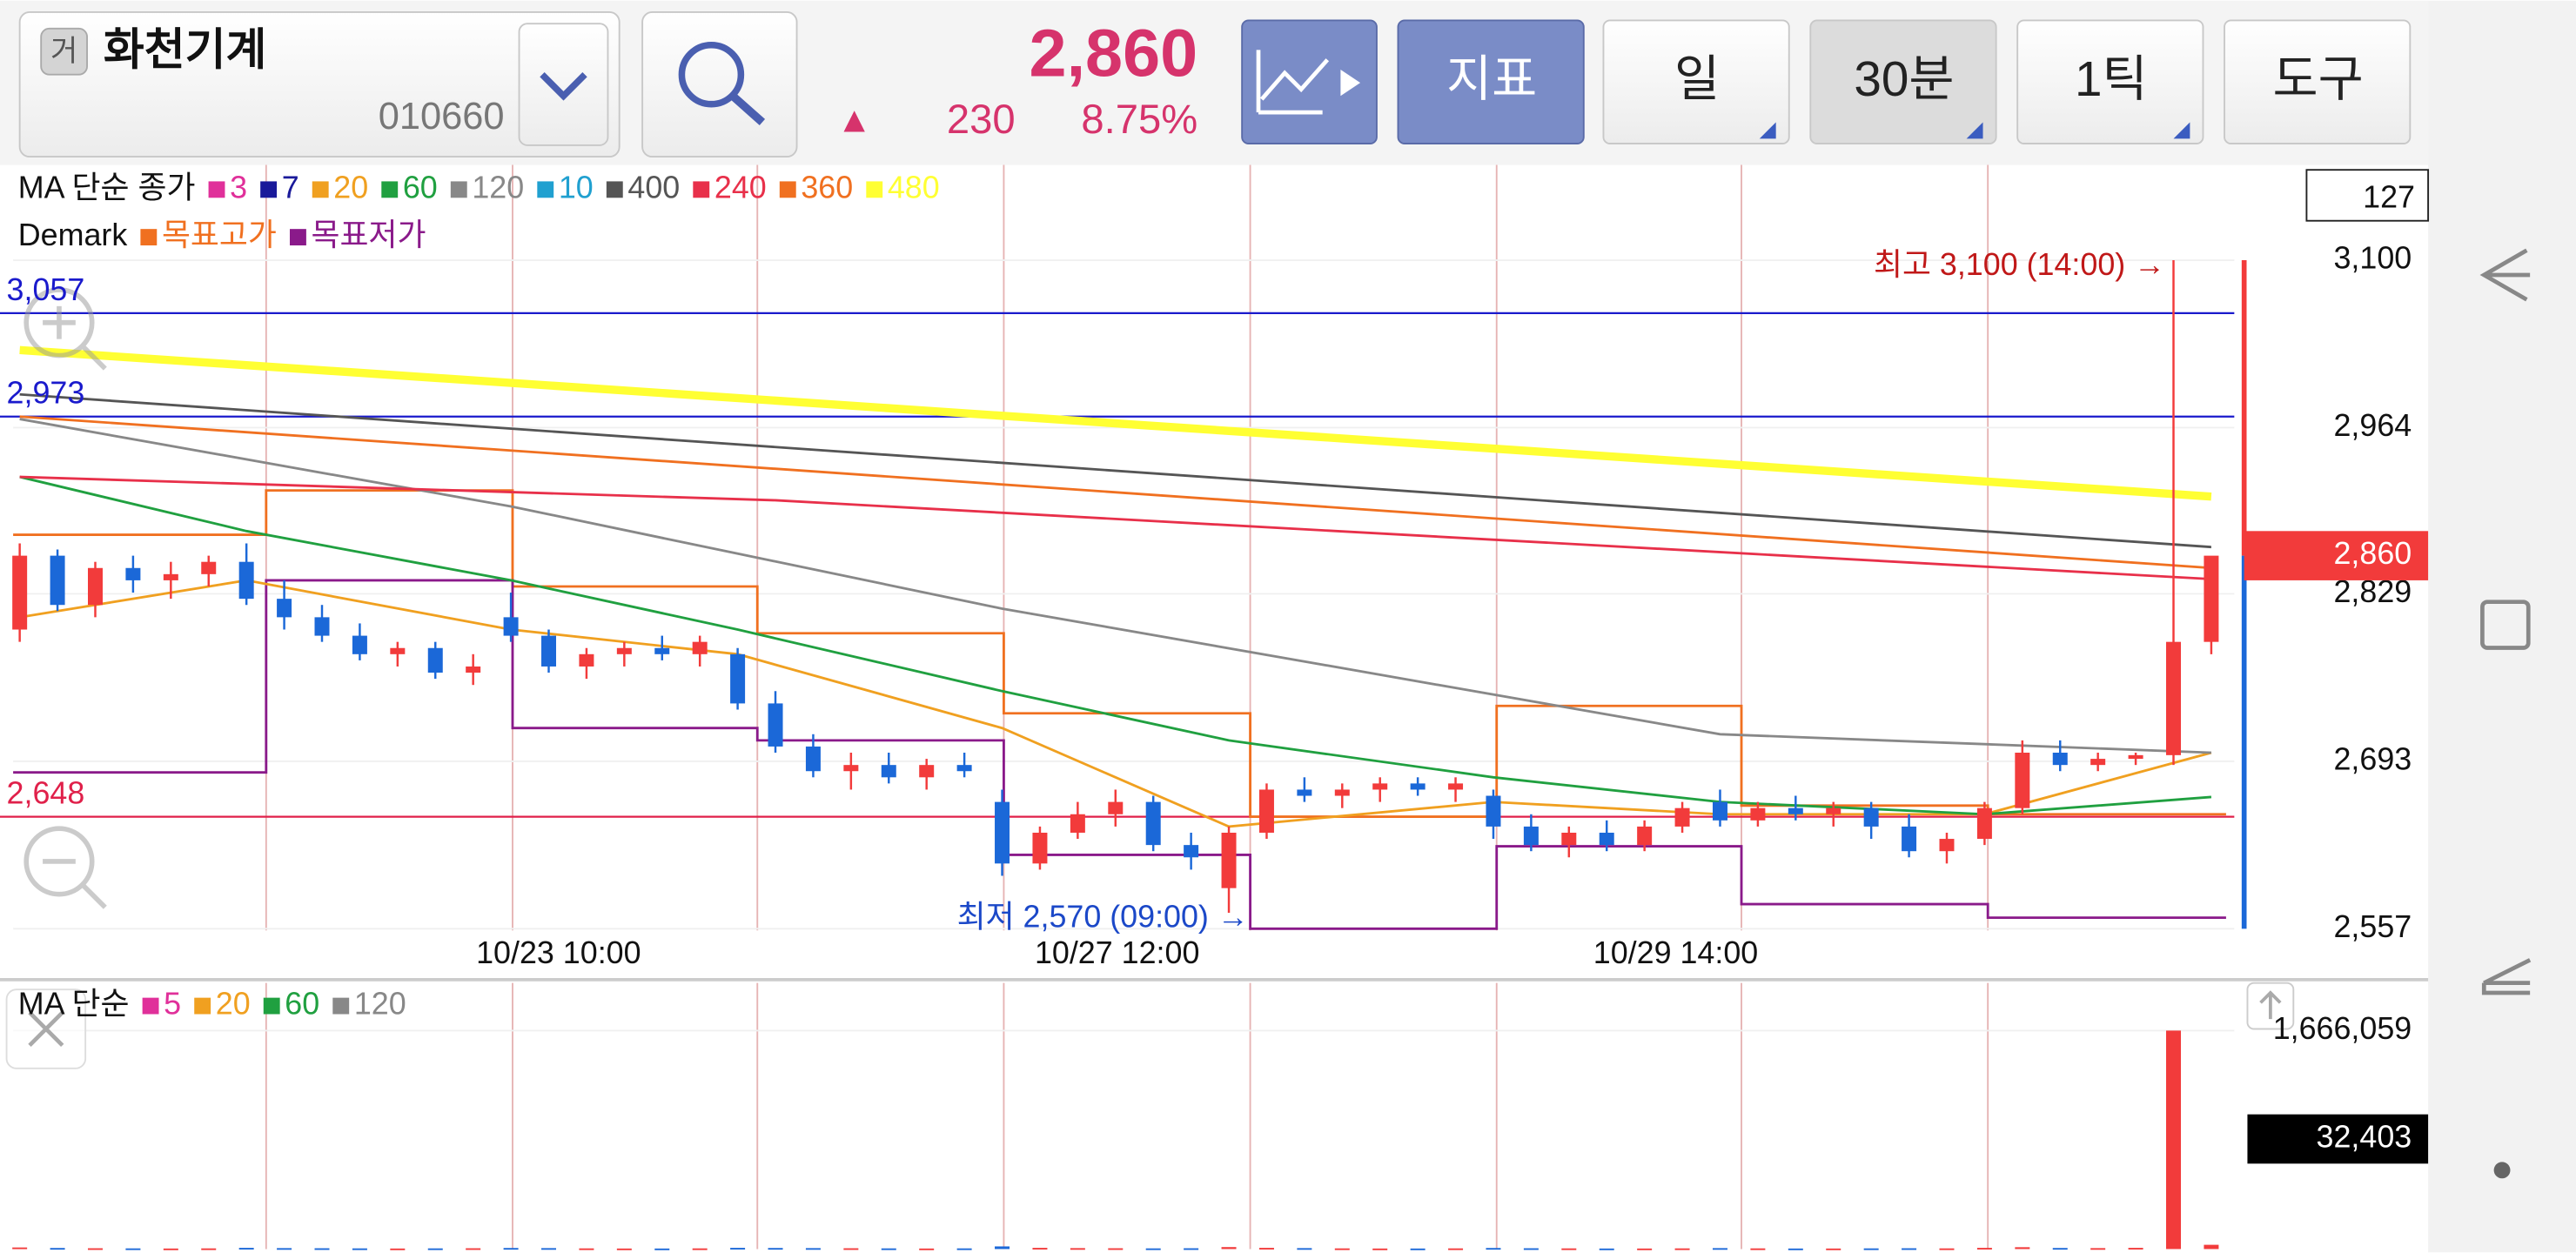 This screenshot has height=1253, width=2576. Describe the element at coordinates (1114, 53) in the screenshot. I see `price: 2,860` at that location.